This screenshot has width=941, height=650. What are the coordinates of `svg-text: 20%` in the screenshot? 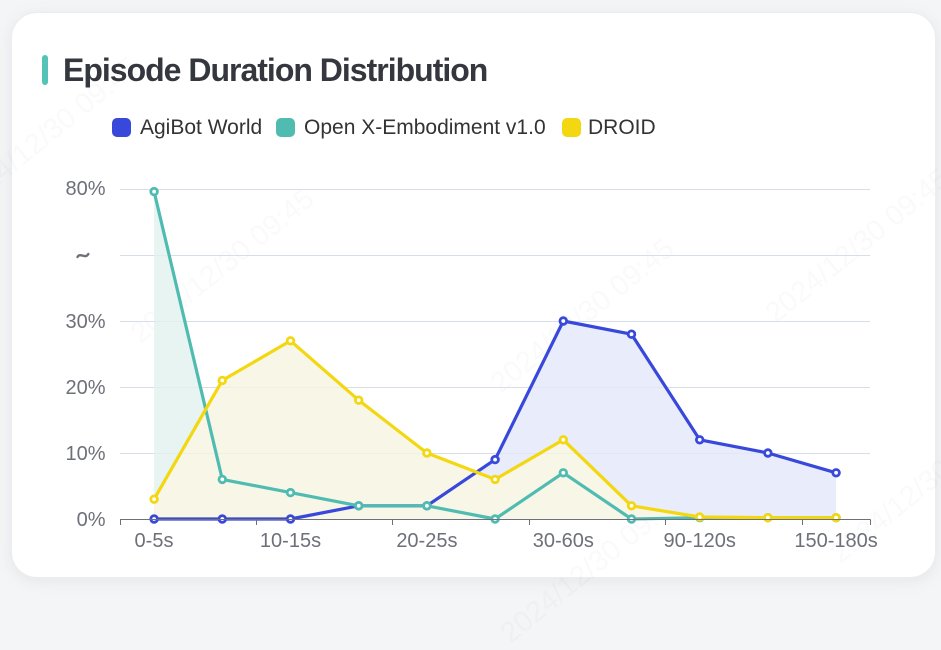 It's located at (85, 388).